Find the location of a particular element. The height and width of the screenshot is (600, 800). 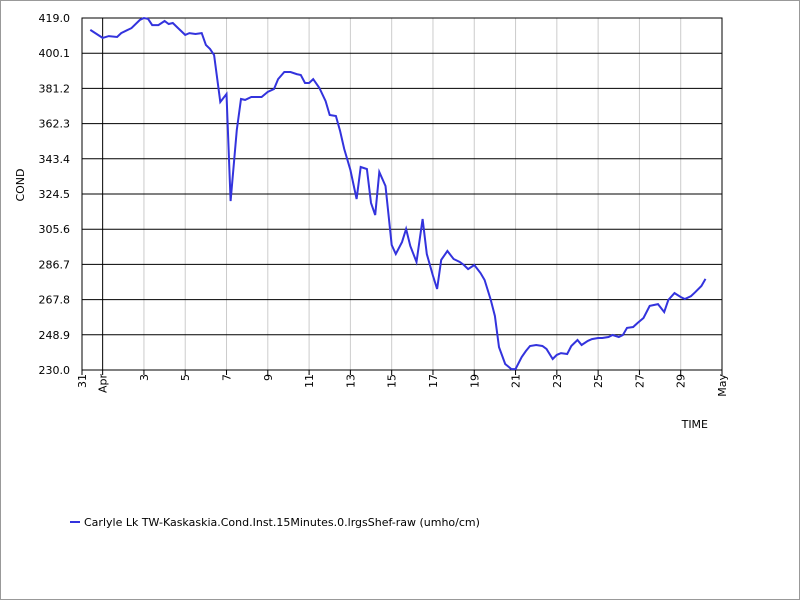

x-tick-label: 3 is located at coordinates (144, 377).